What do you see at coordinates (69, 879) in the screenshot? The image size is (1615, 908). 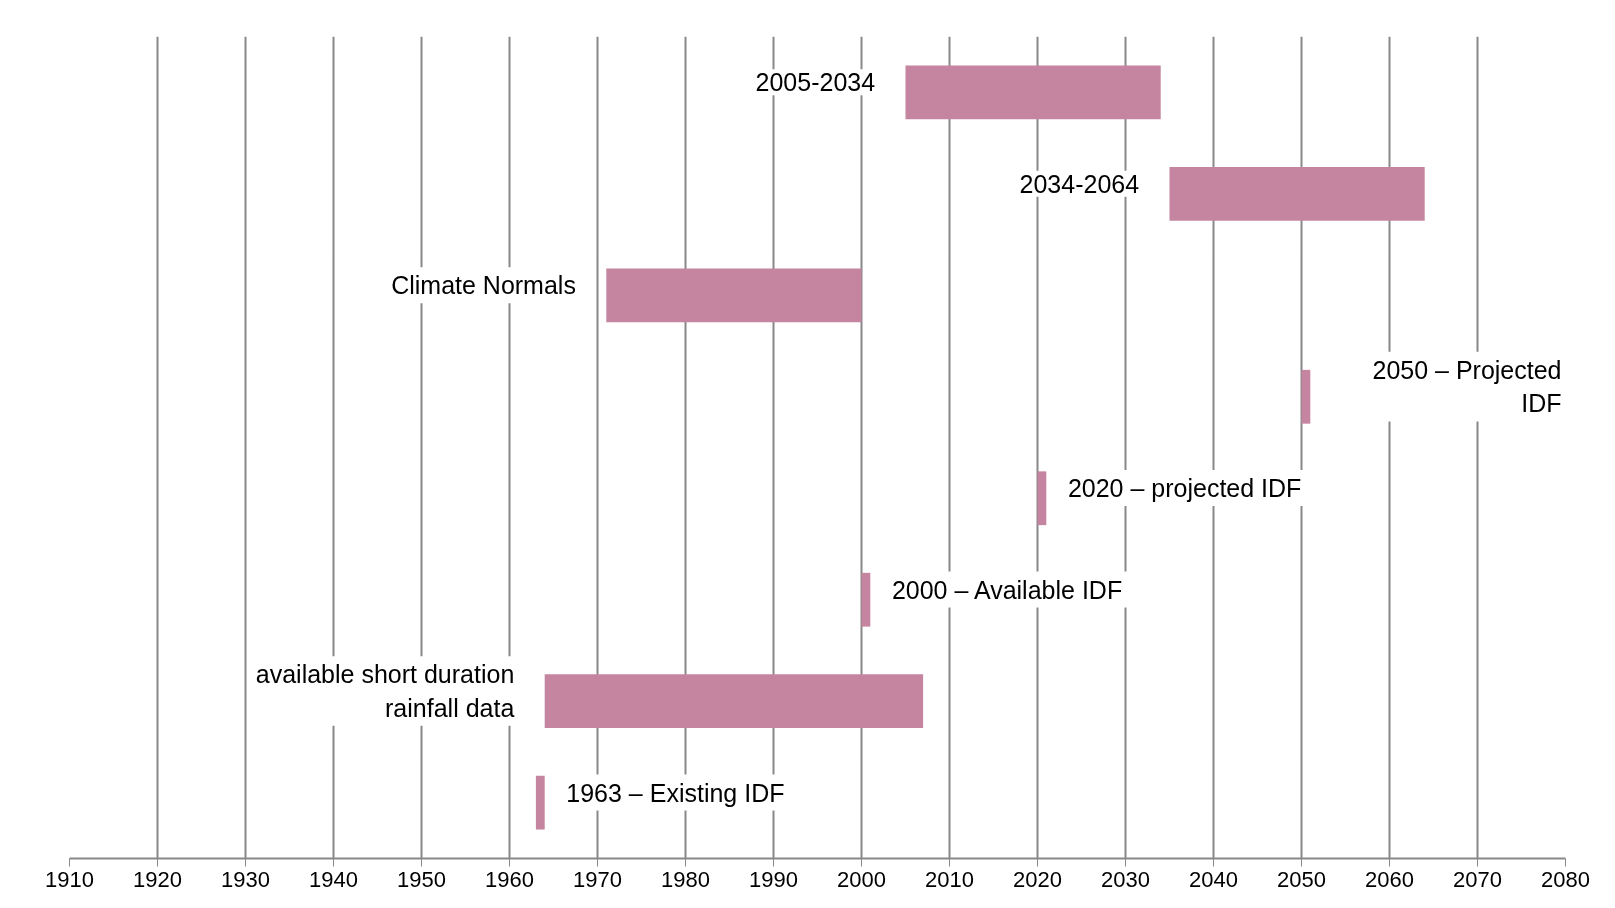 I see `x-tick-label: 1910` at bounding box center [69, 879].